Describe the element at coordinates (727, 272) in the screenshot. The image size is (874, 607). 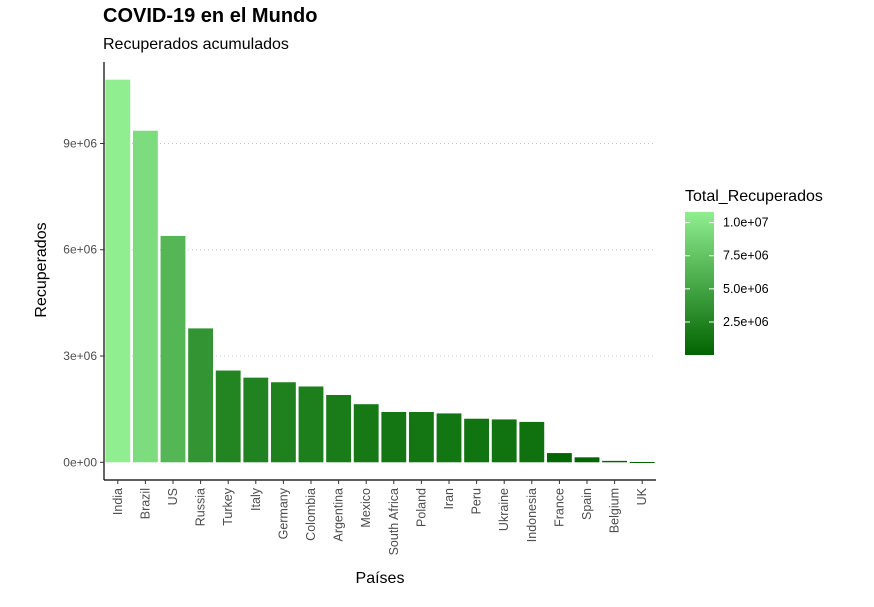
I see `legend-ticks: 1.0e+07 7.5e+06 5.0e+06 2.5e+06` at that location.